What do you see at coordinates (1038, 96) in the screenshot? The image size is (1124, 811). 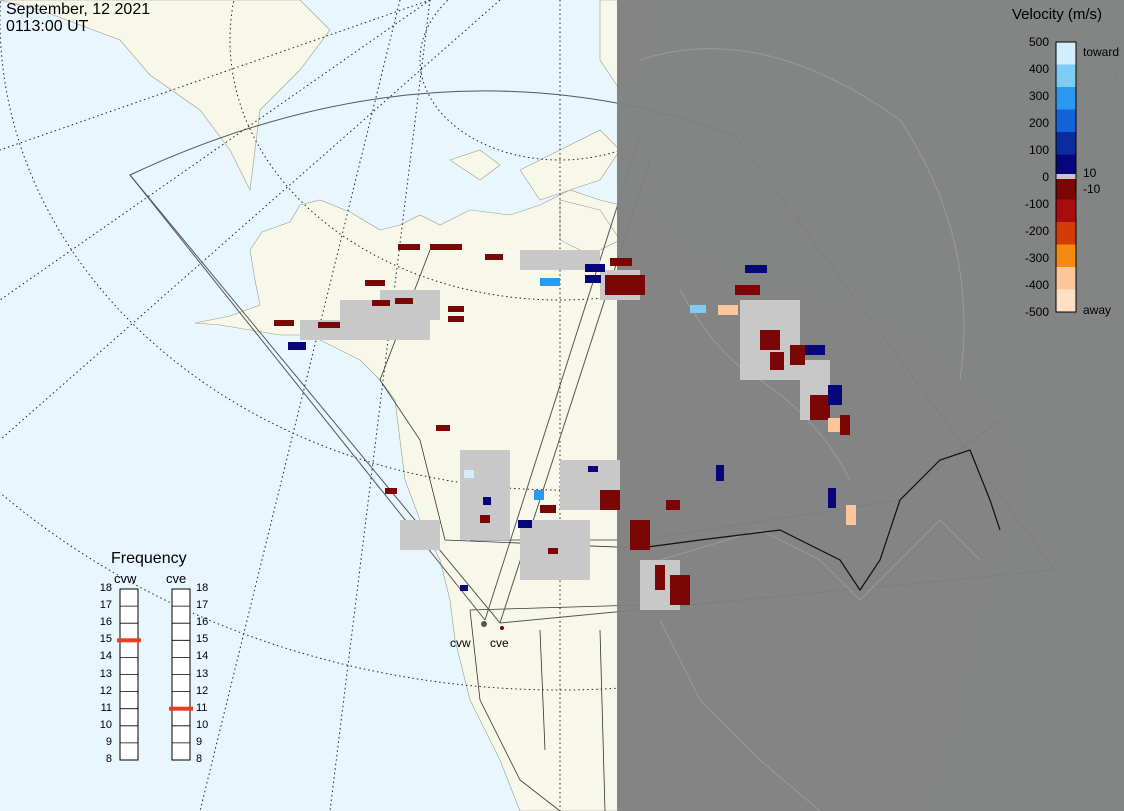 I see `legend-tick-label: 300` at bounding box center [1038, 96].